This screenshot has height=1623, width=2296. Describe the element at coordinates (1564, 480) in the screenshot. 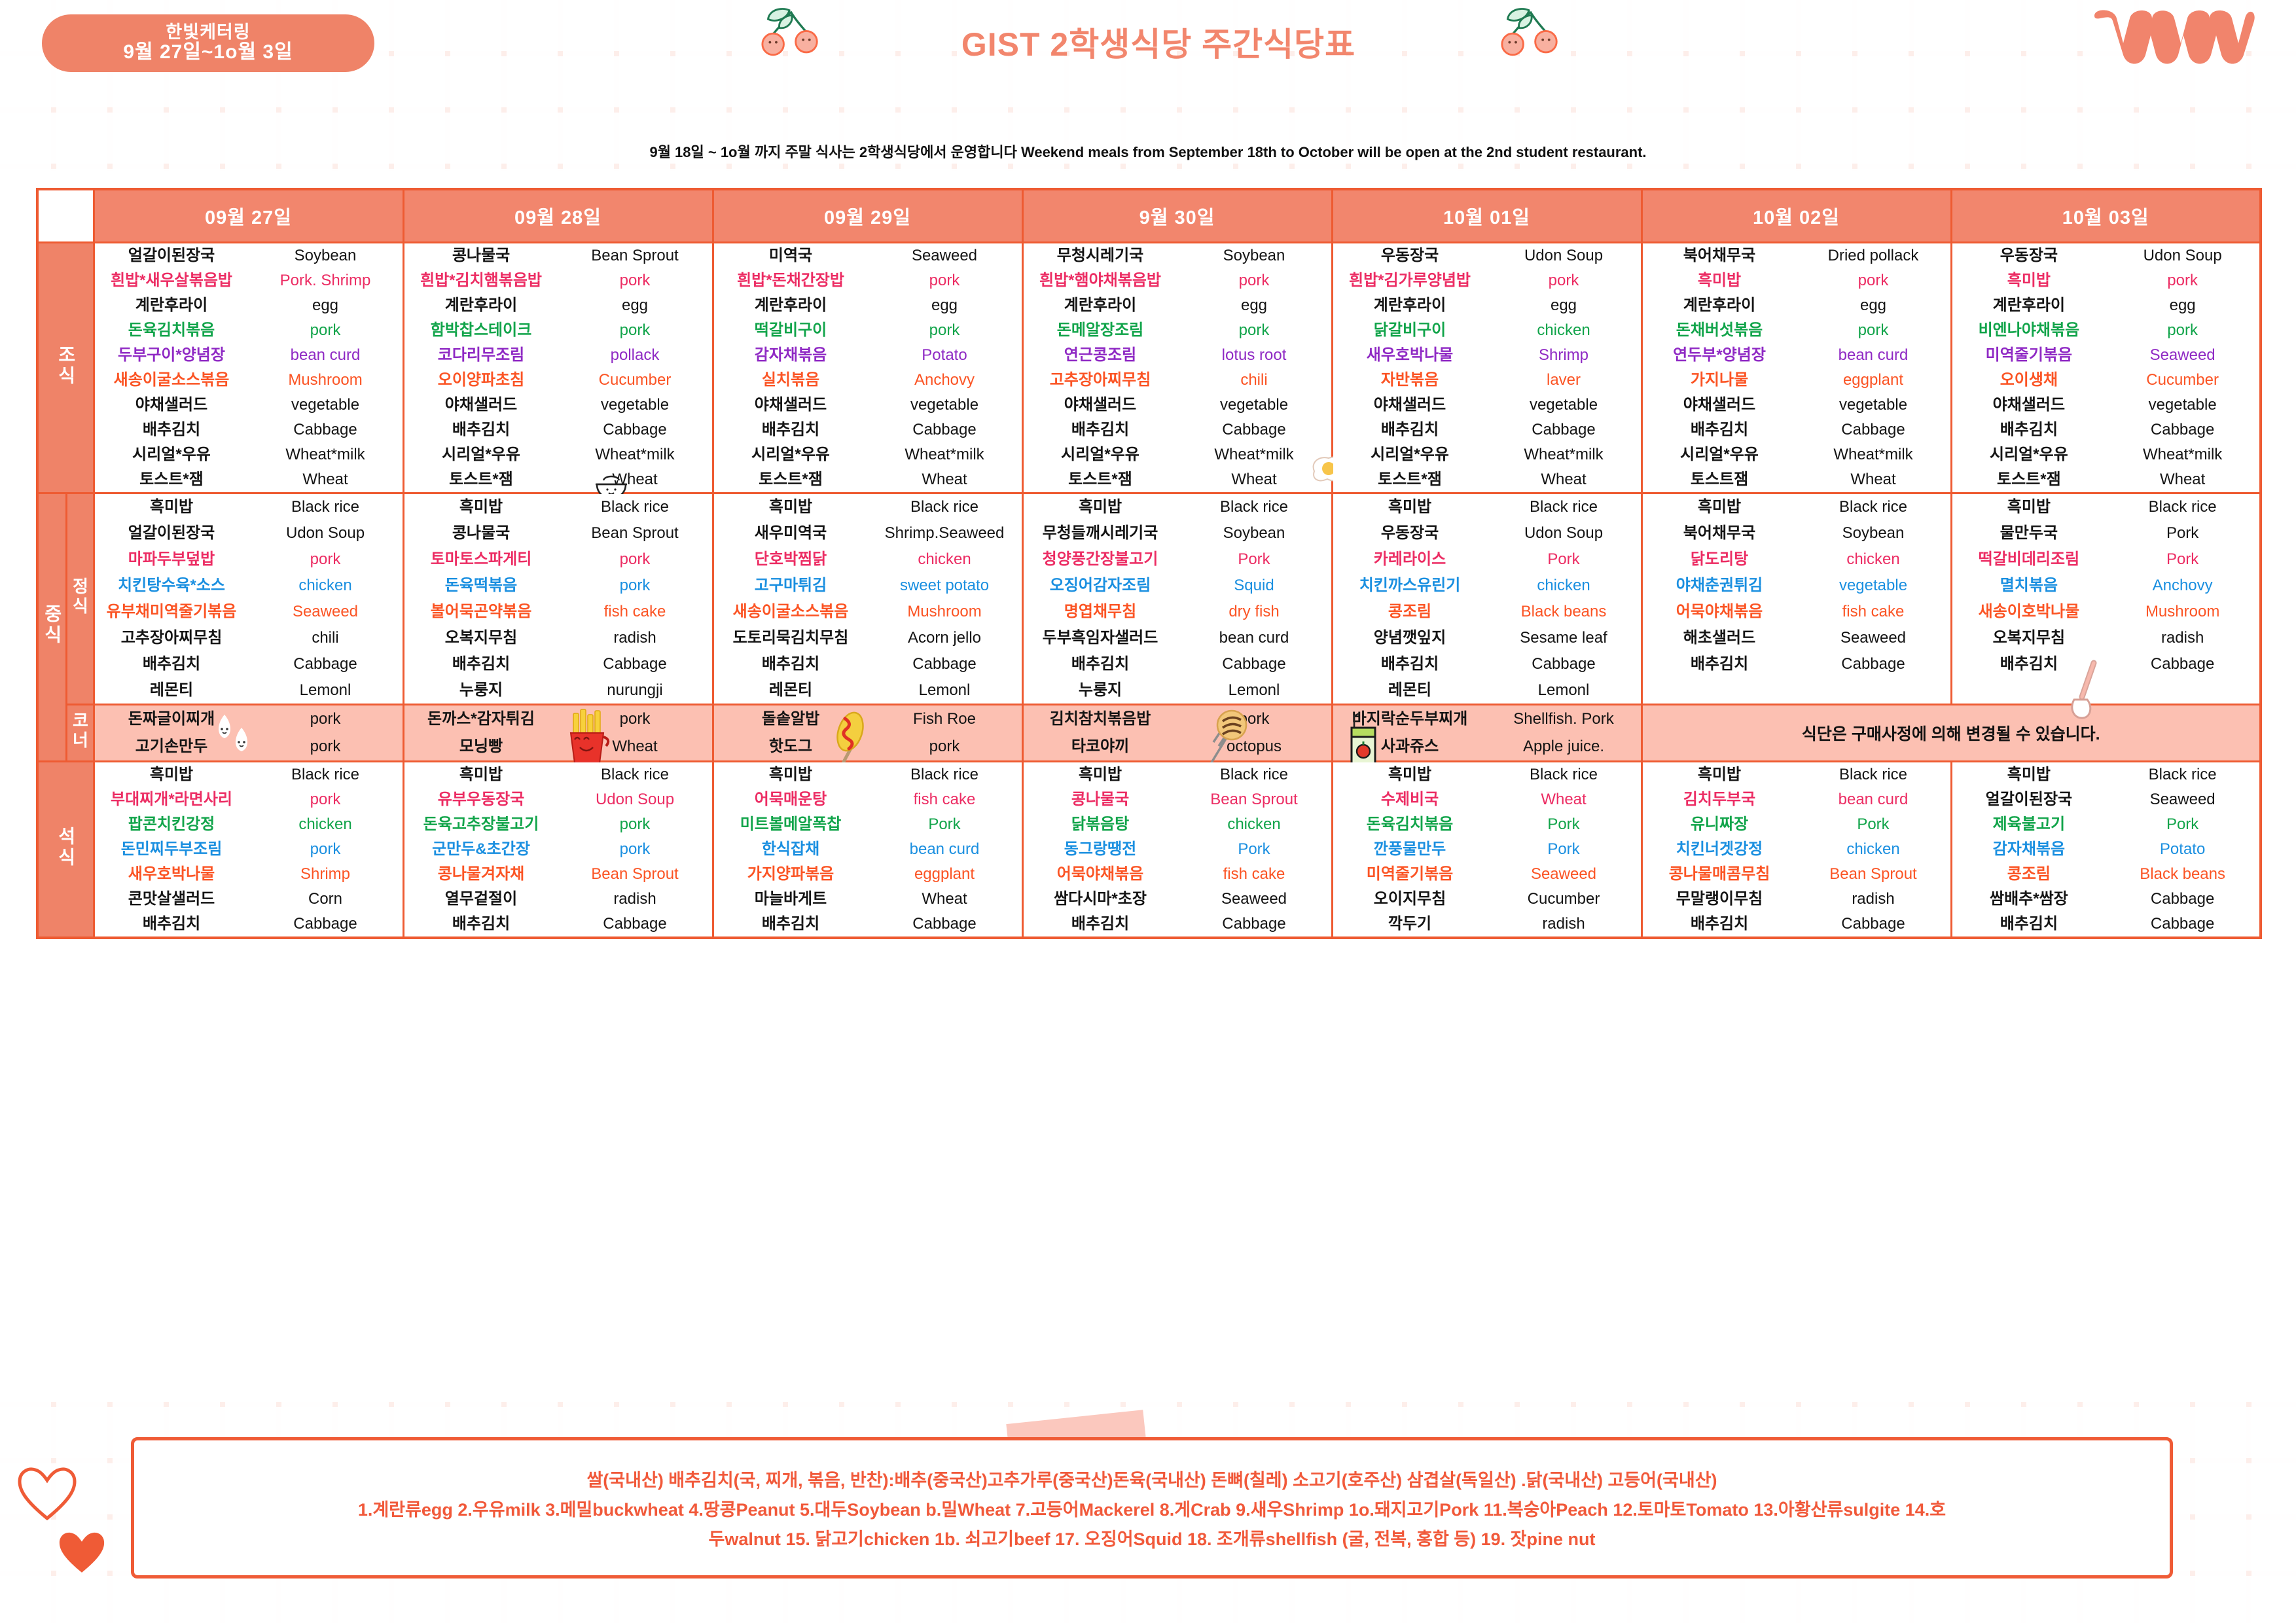

I see `dish-name-en: Wheat` at that location.